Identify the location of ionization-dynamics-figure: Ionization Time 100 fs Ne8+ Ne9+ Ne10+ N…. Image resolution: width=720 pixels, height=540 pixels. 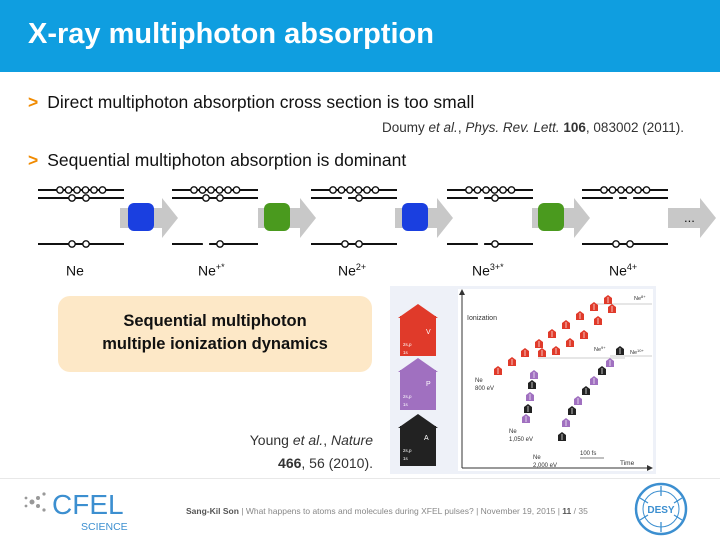
(523, 380).